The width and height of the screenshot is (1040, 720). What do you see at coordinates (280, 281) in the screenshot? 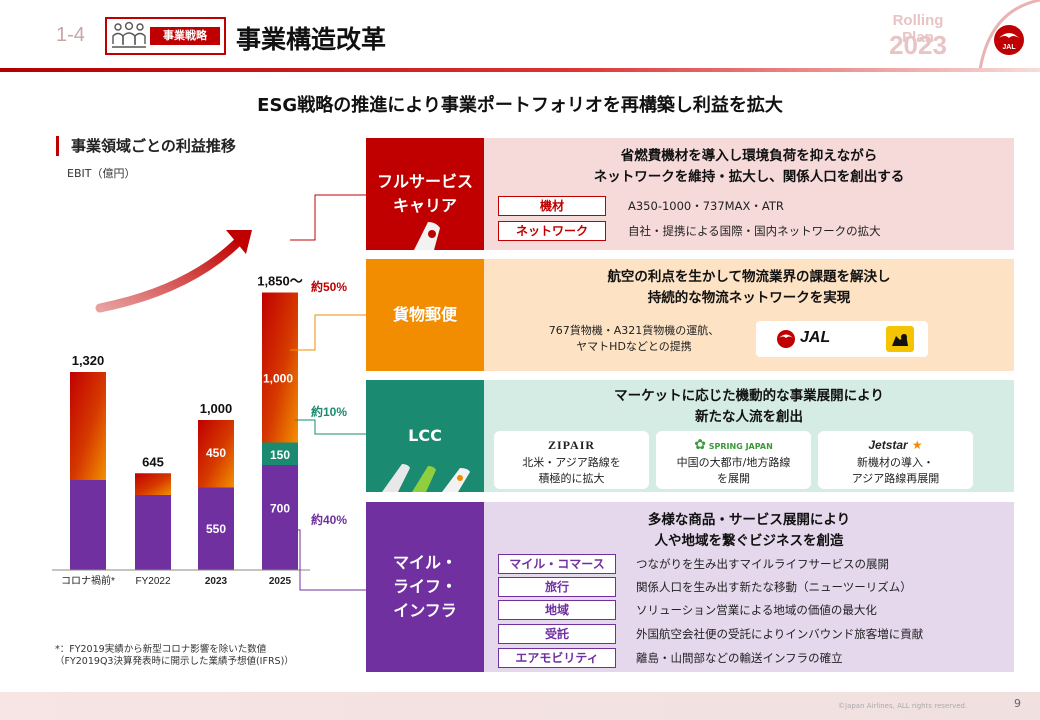
I see `bar-total-label: 1,850〜` at bounding box center [280, 281].